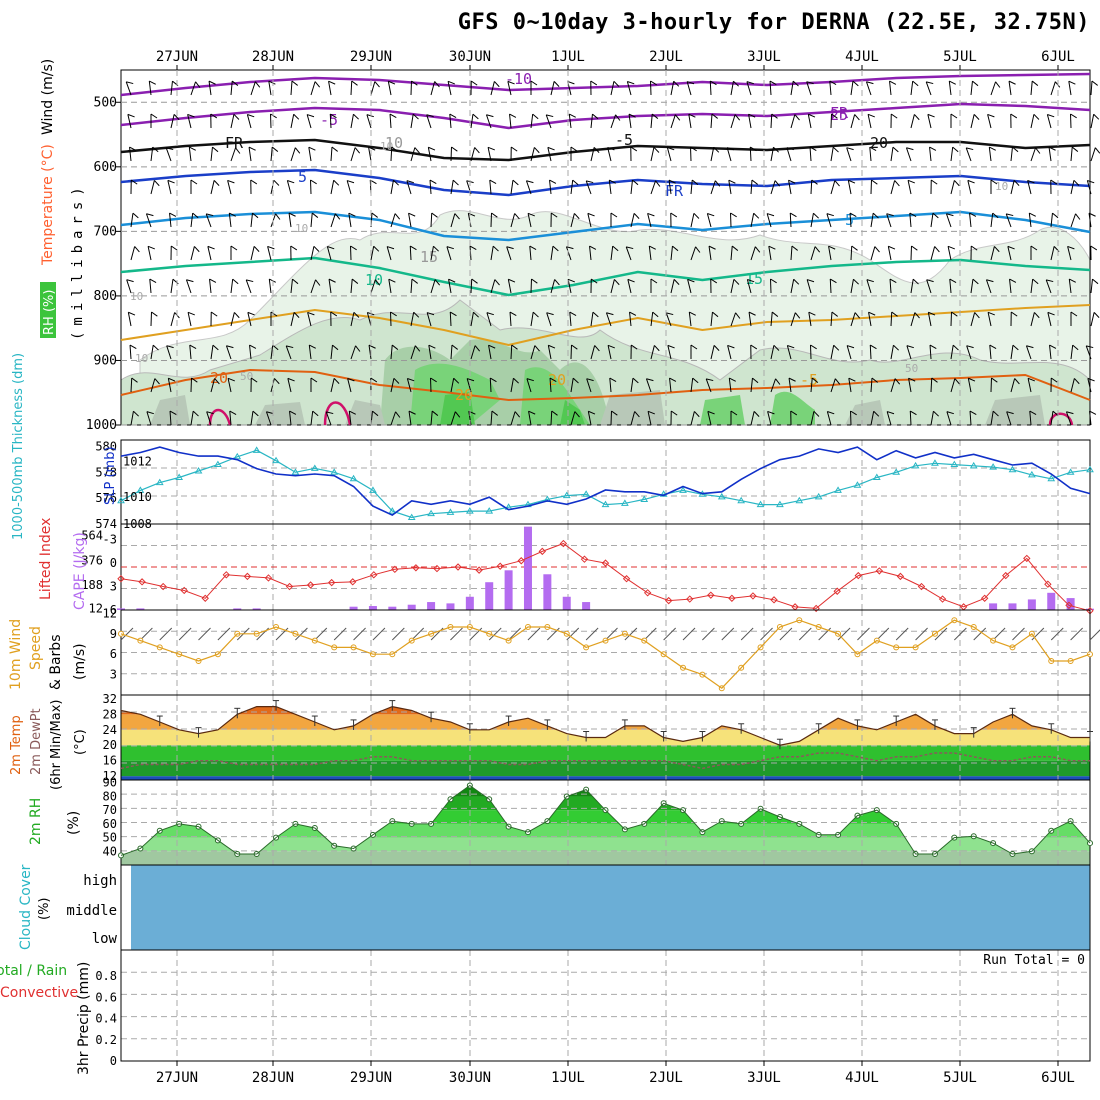  What do you see at coordinates (177, 57) in the screenshot?
I see `date-label-top: 27JUN` at bounding box center [177, 57].